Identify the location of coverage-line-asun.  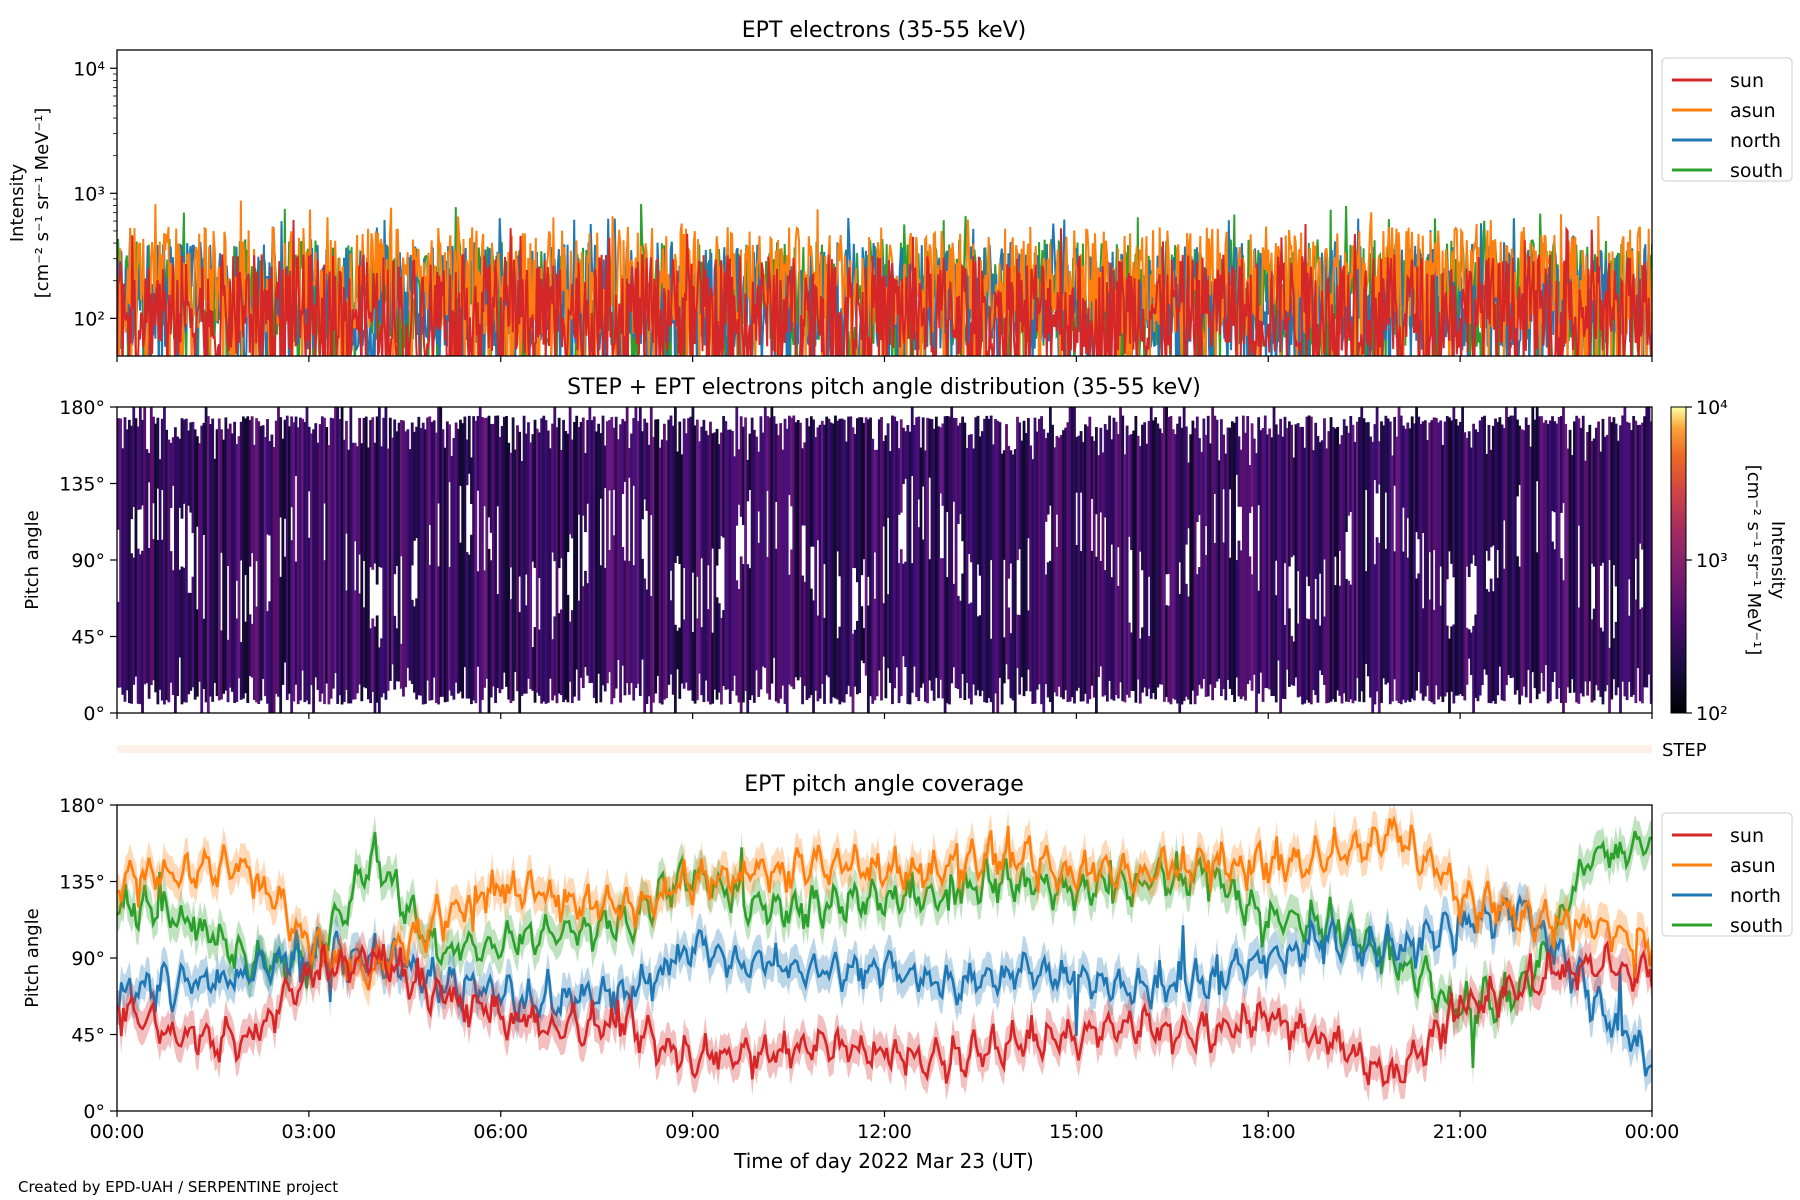
(884, 902).